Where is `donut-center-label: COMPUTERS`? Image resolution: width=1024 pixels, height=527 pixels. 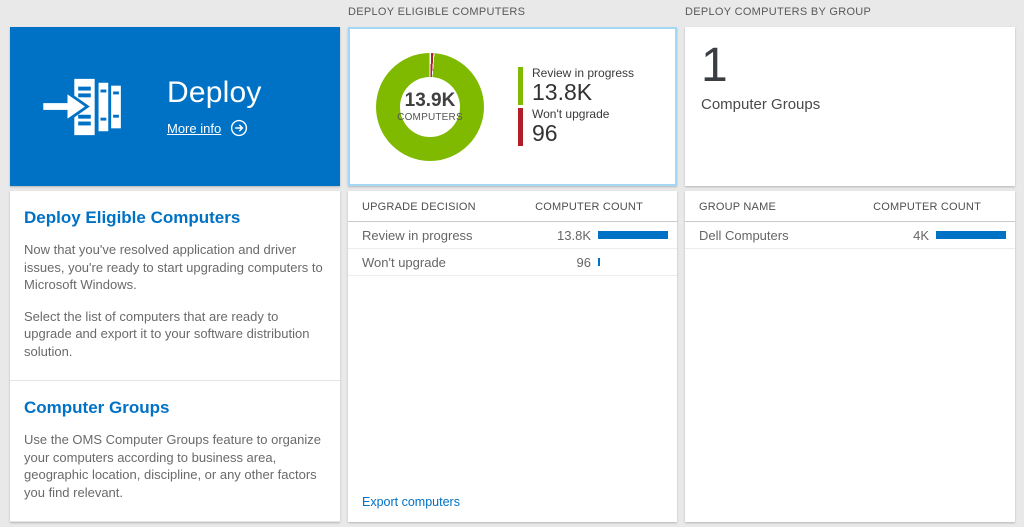 donut-center-label: COMPUTERS is located at coordinates (430, 117).